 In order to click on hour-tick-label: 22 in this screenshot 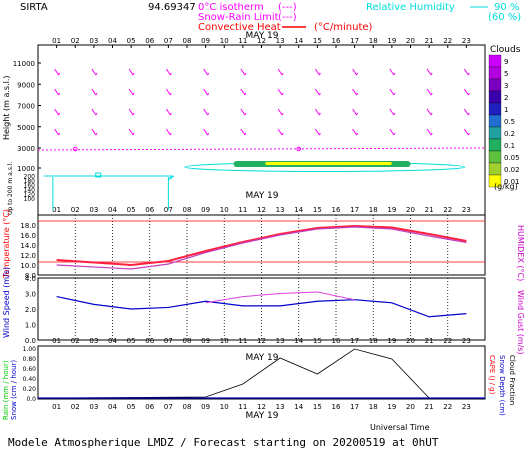, I will do `click(447, 41)`.